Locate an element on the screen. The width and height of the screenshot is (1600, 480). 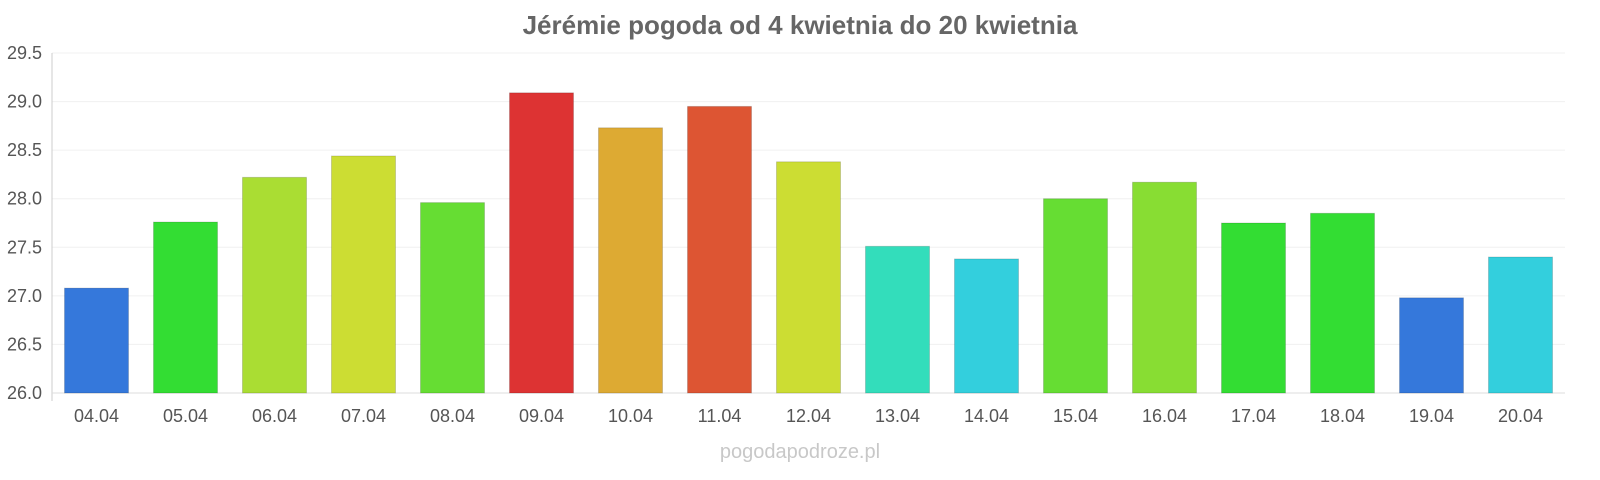
x-tick-label: 15.04 is located at coordinates (1075, 416).